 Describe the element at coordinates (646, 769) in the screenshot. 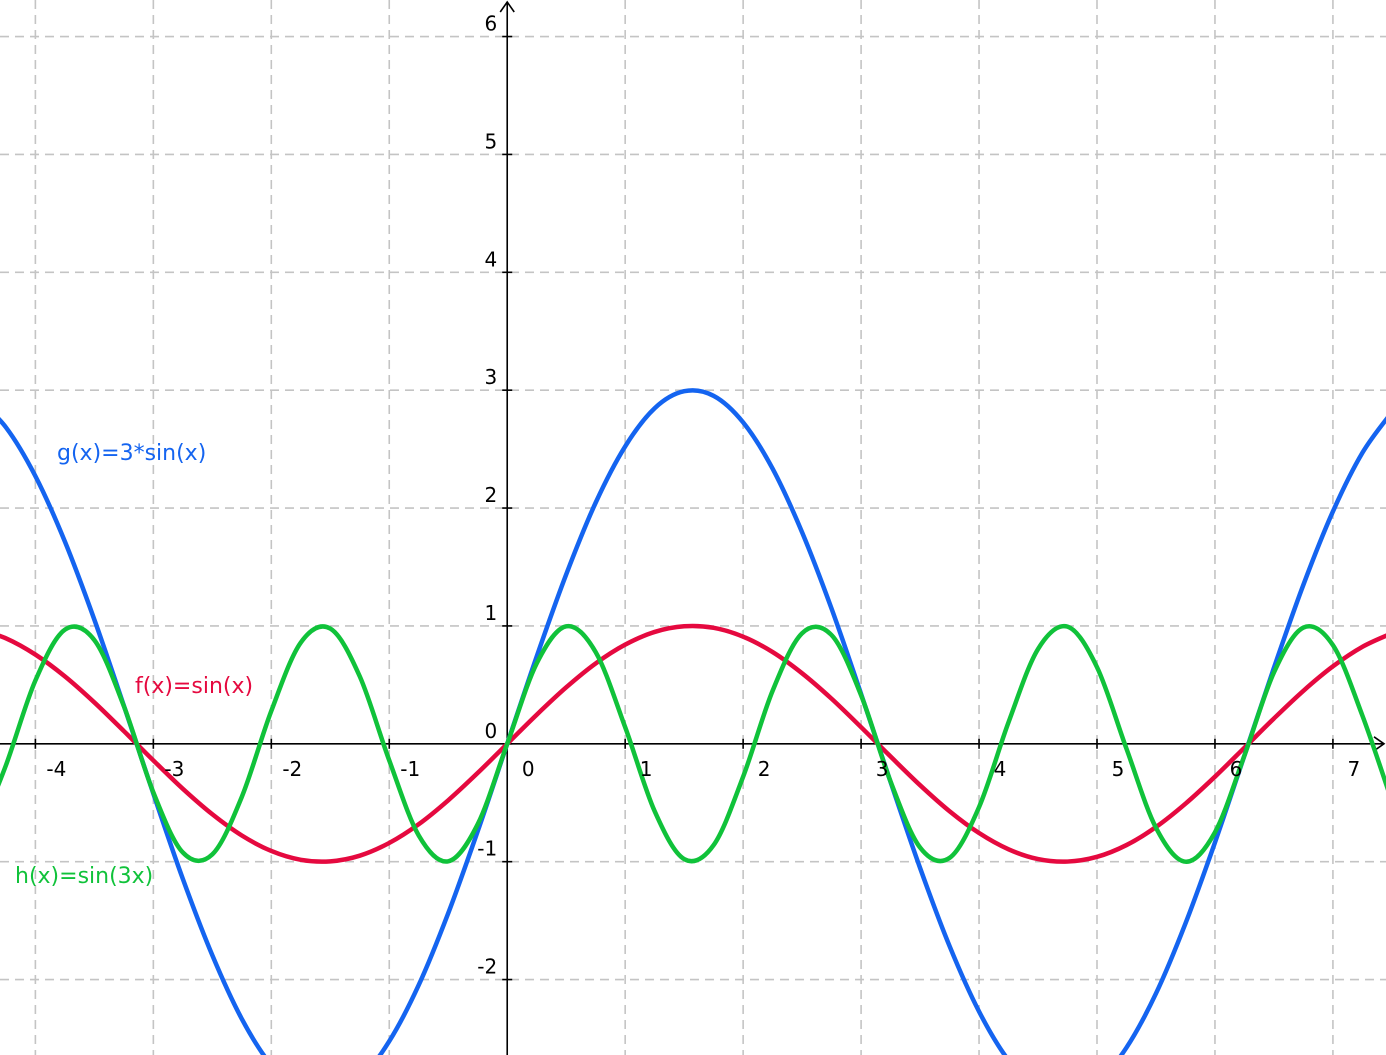

I see `x-tick-label: 1` at that location.